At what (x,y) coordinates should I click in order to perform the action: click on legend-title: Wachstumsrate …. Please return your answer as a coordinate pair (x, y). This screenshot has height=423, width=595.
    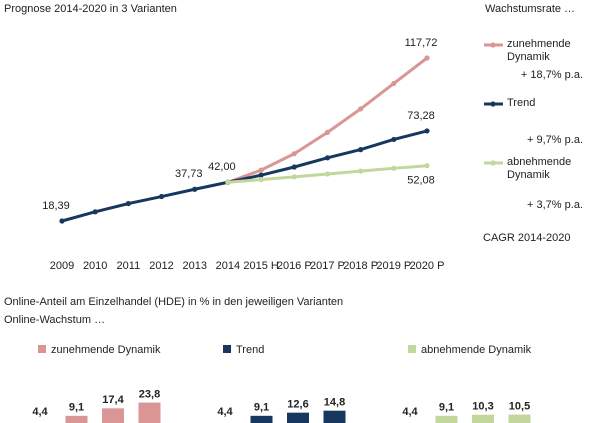
    Looking at the image, I should click on (530, 9).